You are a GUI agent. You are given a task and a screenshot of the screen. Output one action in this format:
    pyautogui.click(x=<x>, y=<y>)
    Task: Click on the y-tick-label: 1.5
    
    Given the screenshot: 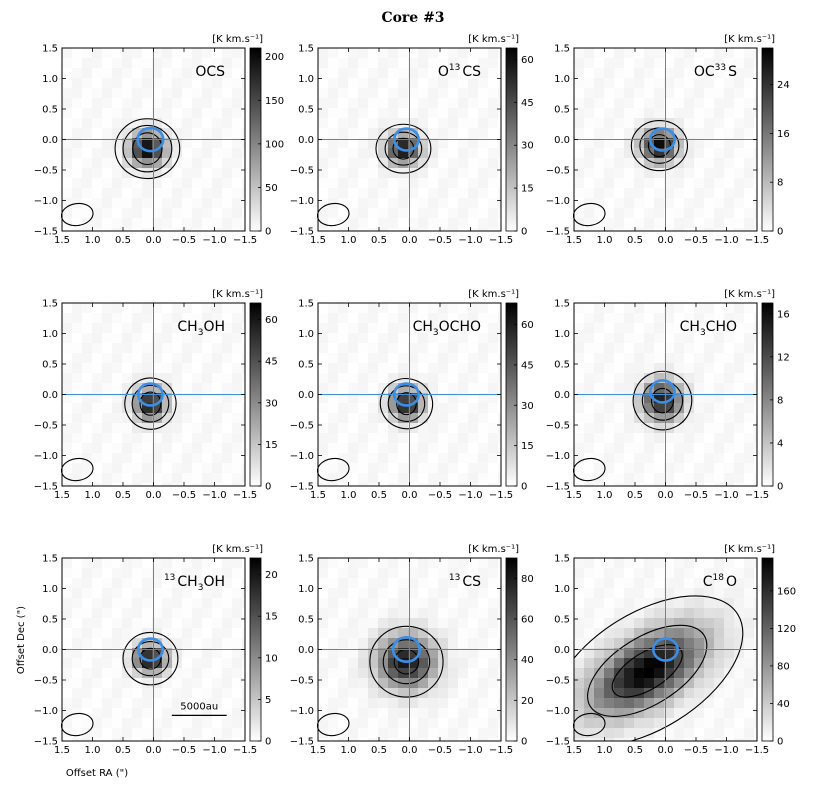 What is the action you would take?
    pyautogui.click(x=50, y=304)
    